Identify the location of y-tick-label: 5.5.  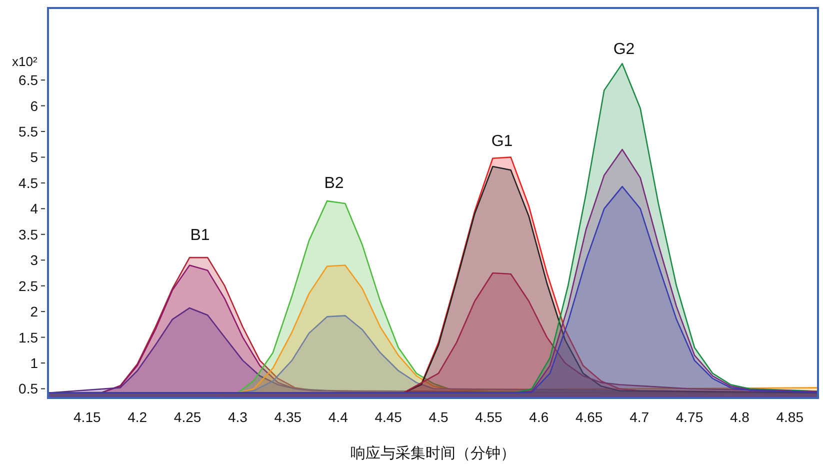
(28, 131).